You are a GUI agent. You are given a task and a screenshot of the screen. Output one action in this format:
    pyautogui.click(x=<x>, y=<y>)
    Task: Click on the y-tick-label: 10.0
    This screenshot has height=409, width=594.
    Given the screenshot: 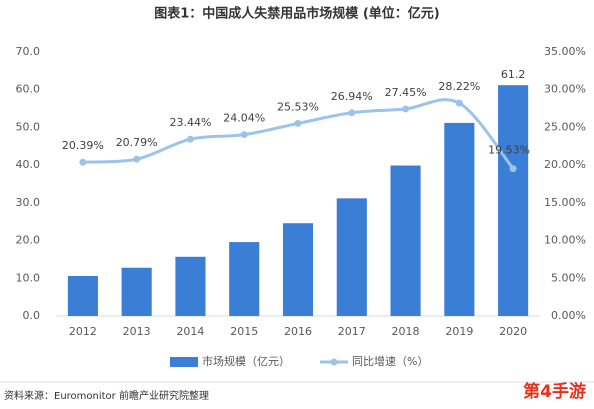 What is the action you would take?
    pyautogui.click(x=28, y=277)
    